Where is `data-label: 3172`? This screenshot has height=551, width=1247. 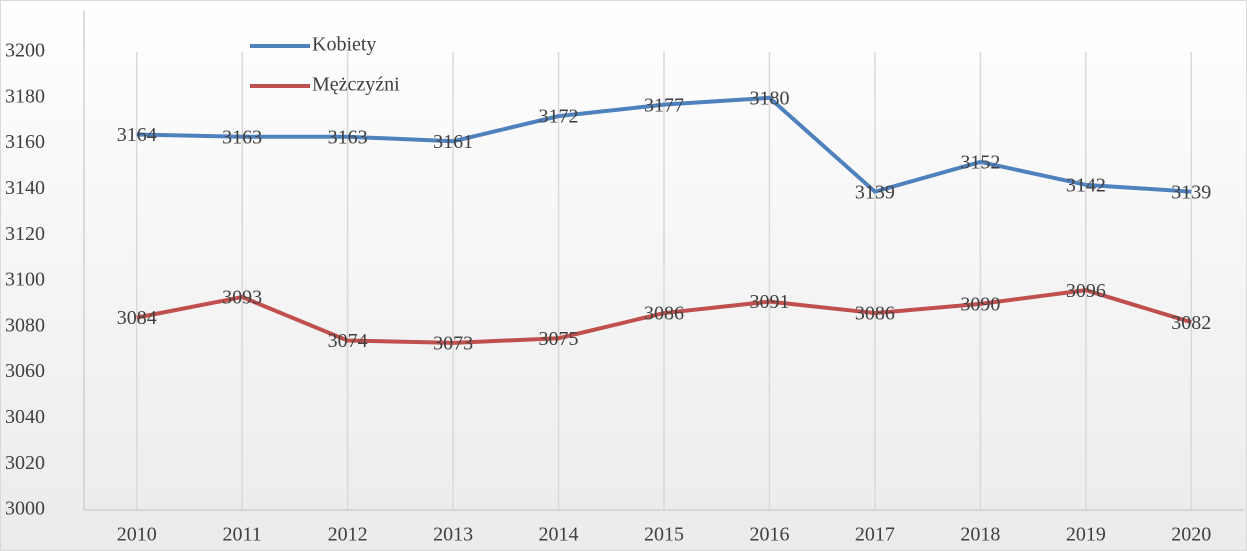 data-label: 3172 is located at coordinates (559, 117).